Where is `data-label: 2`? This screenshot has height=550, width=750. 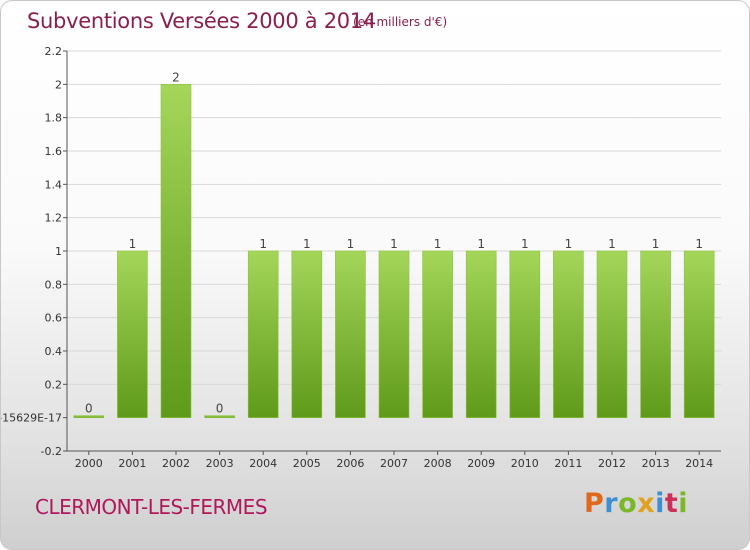
data-label: 2 is located at coordinates (176, 77).